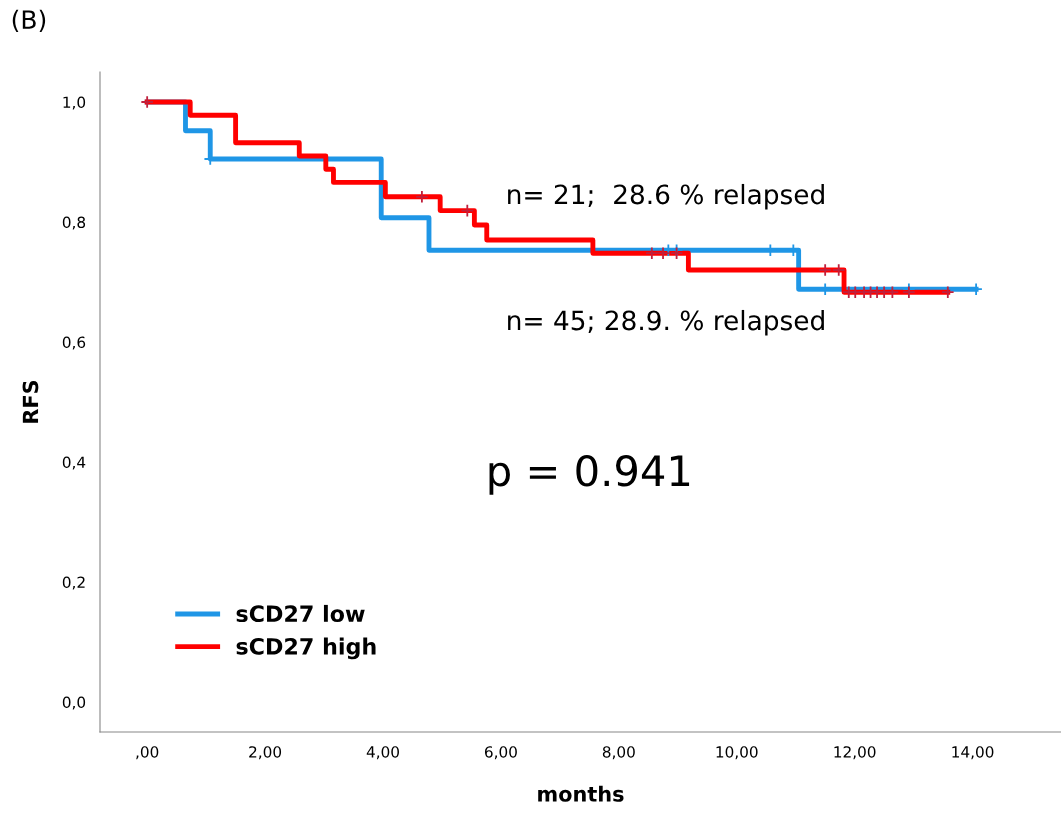 The width and height of the screenshot is (1061, 819). What do you see at coordinates (74, 343) in the screenshot?
I see `y-tick-label: 0,6` at bounding box center [74, 343].